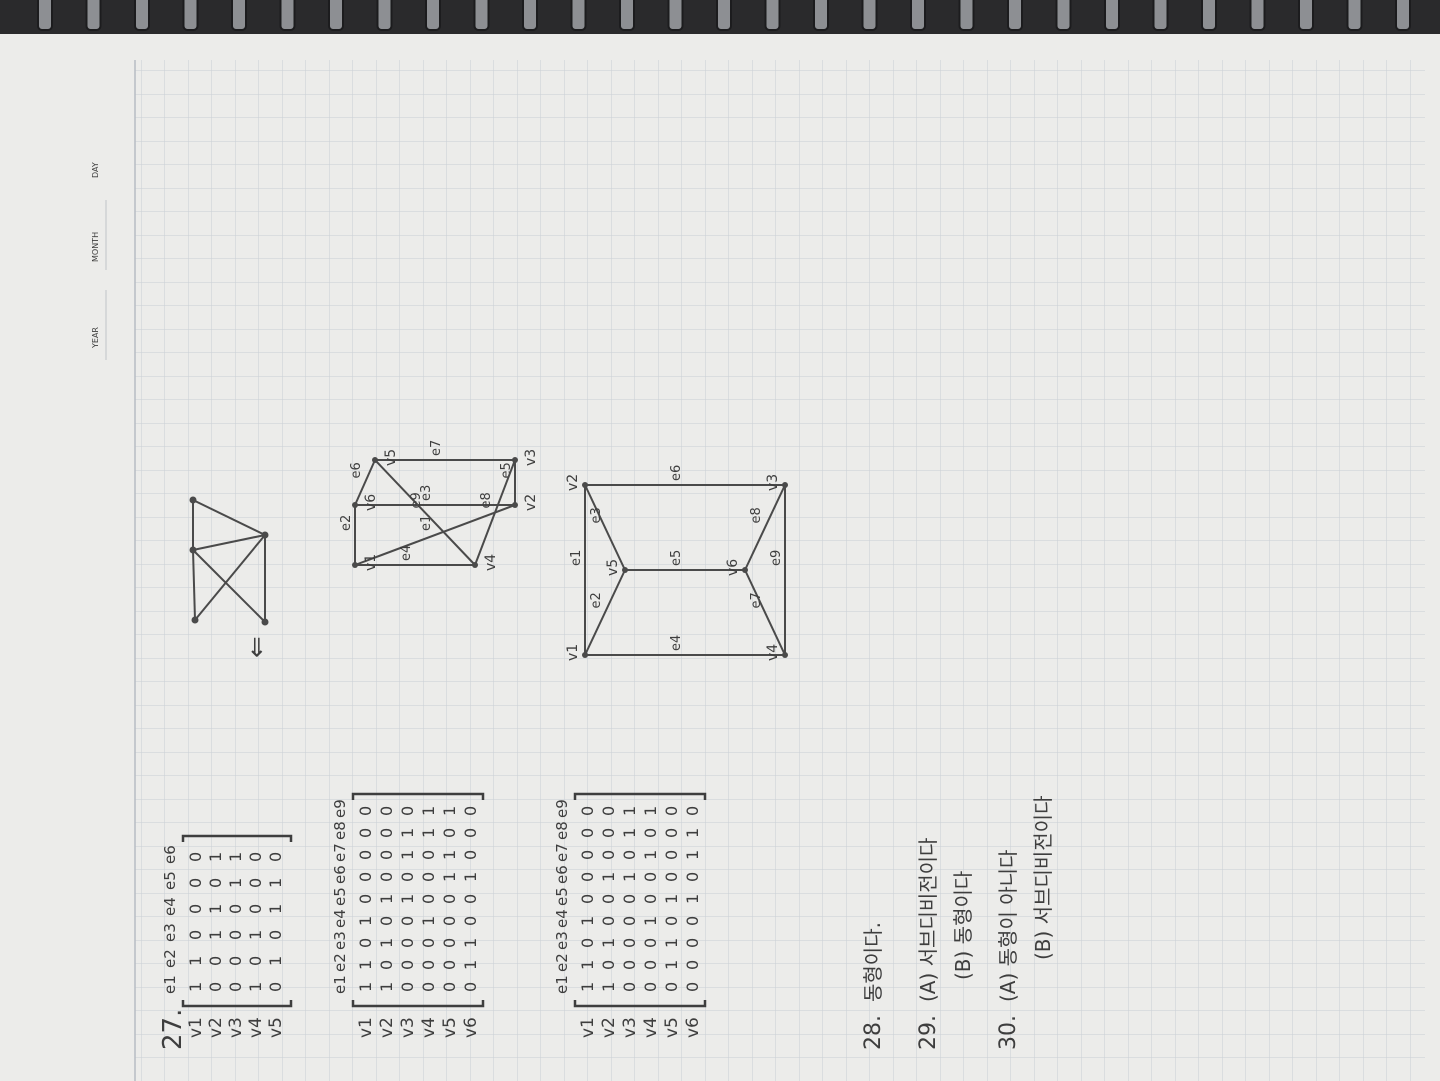 The width and height of the screenshot is (1440, 1081). What do you see at coordinates (576, 558) in the screenshot?
I see `edge-label: e1` at bounding box center [576, 558].